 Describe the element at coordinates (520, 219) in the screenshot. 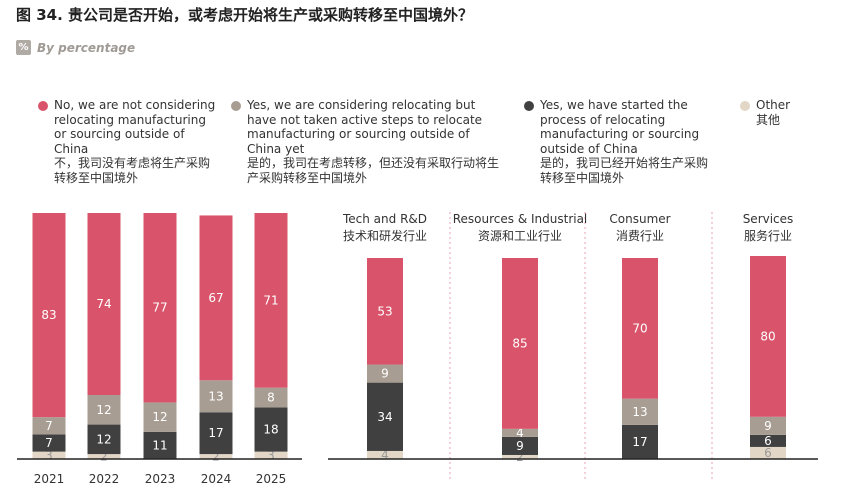

I see `category-label: Resources & Industrial` at that location.